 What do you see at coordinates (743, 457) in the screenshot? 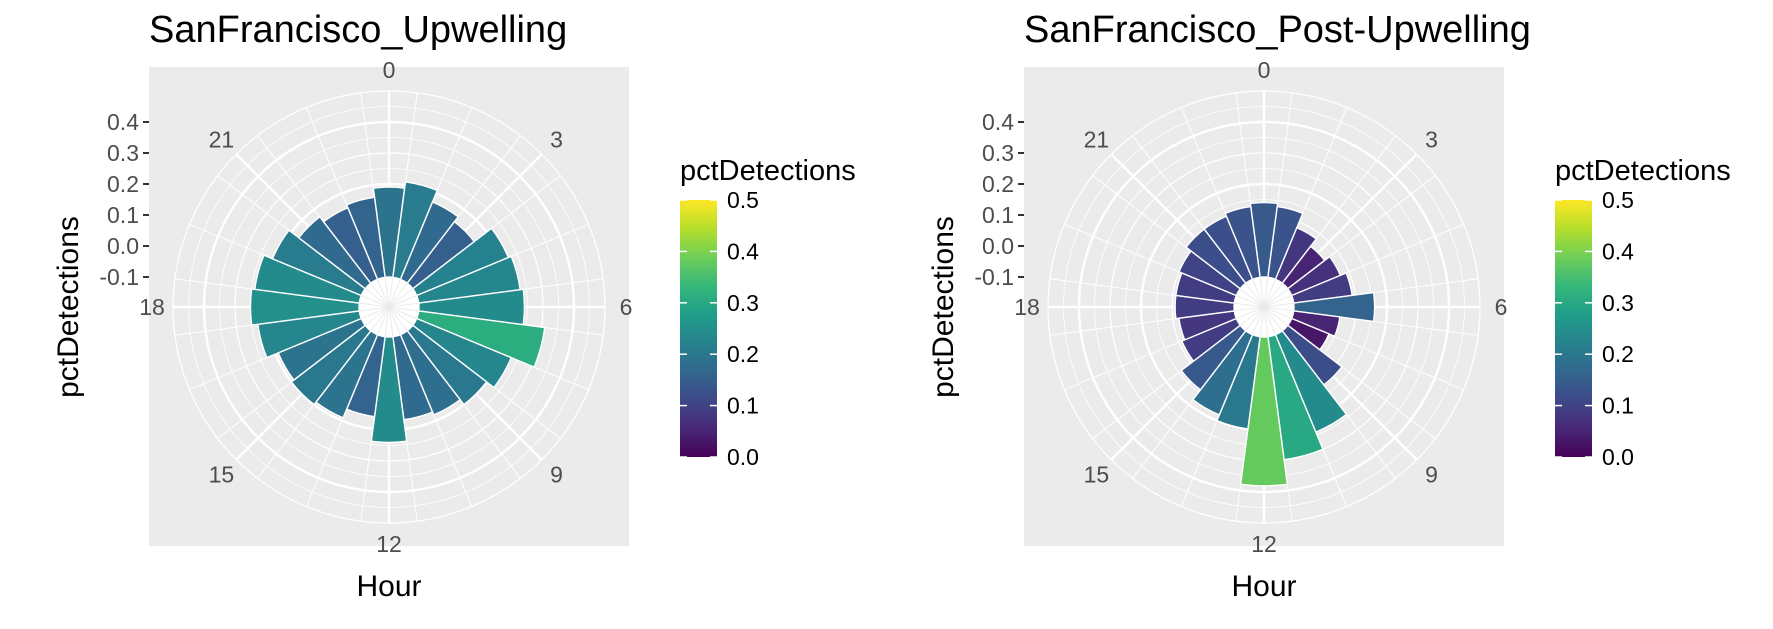
I see `legend-tick-label: 0.0` at bounding box center [743, 457].